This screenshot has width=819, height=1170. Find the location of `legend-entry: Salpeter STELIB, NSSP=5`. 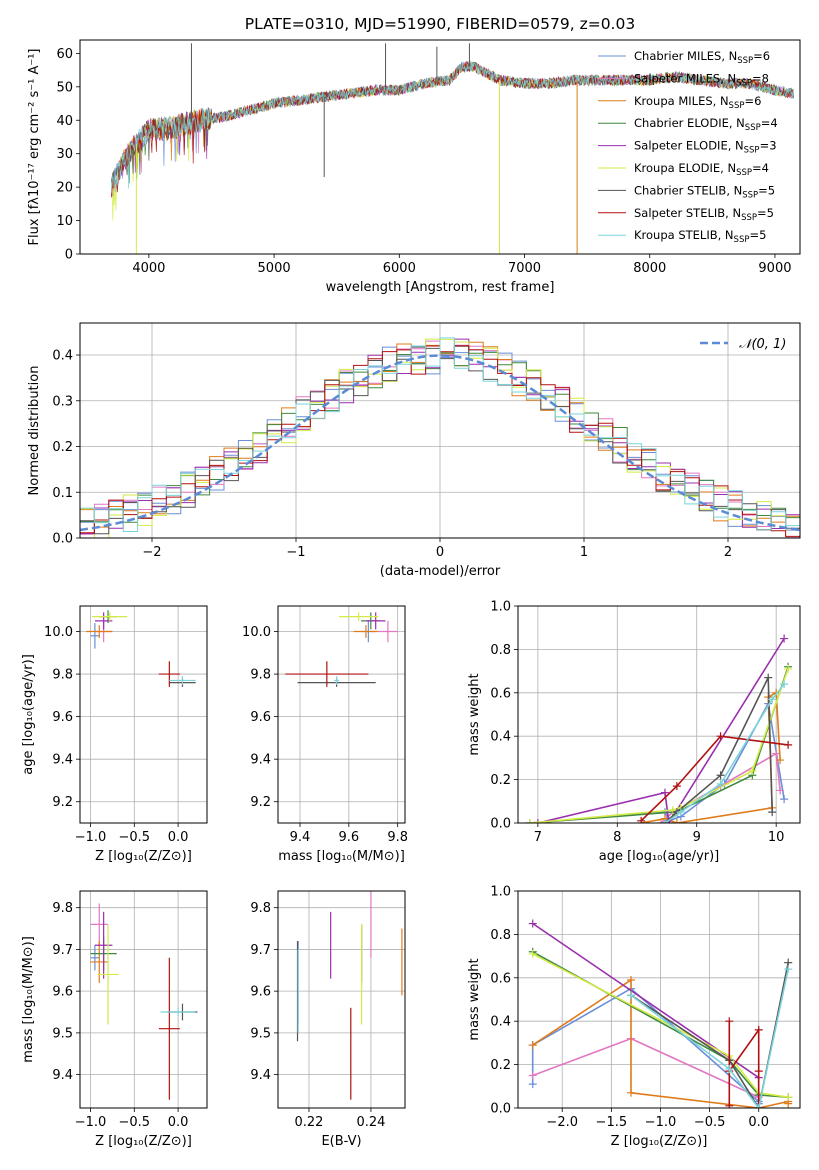

legend-entry: Salpeter STELIB, NSSP=5 is located at coordinates (704, 214).